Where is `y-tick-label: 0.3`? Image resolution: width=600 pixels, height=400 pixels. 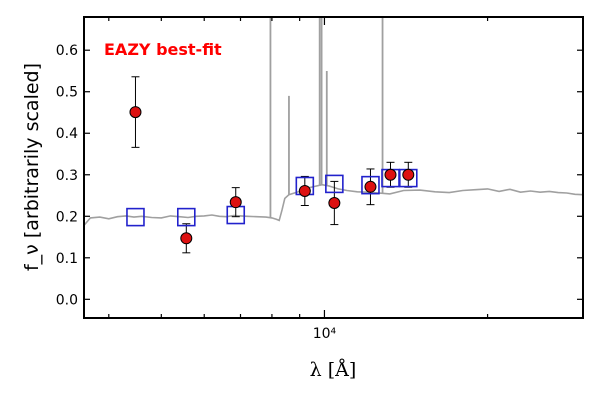 y-tick-label: 0.3 is located at coordinates (67, 176).